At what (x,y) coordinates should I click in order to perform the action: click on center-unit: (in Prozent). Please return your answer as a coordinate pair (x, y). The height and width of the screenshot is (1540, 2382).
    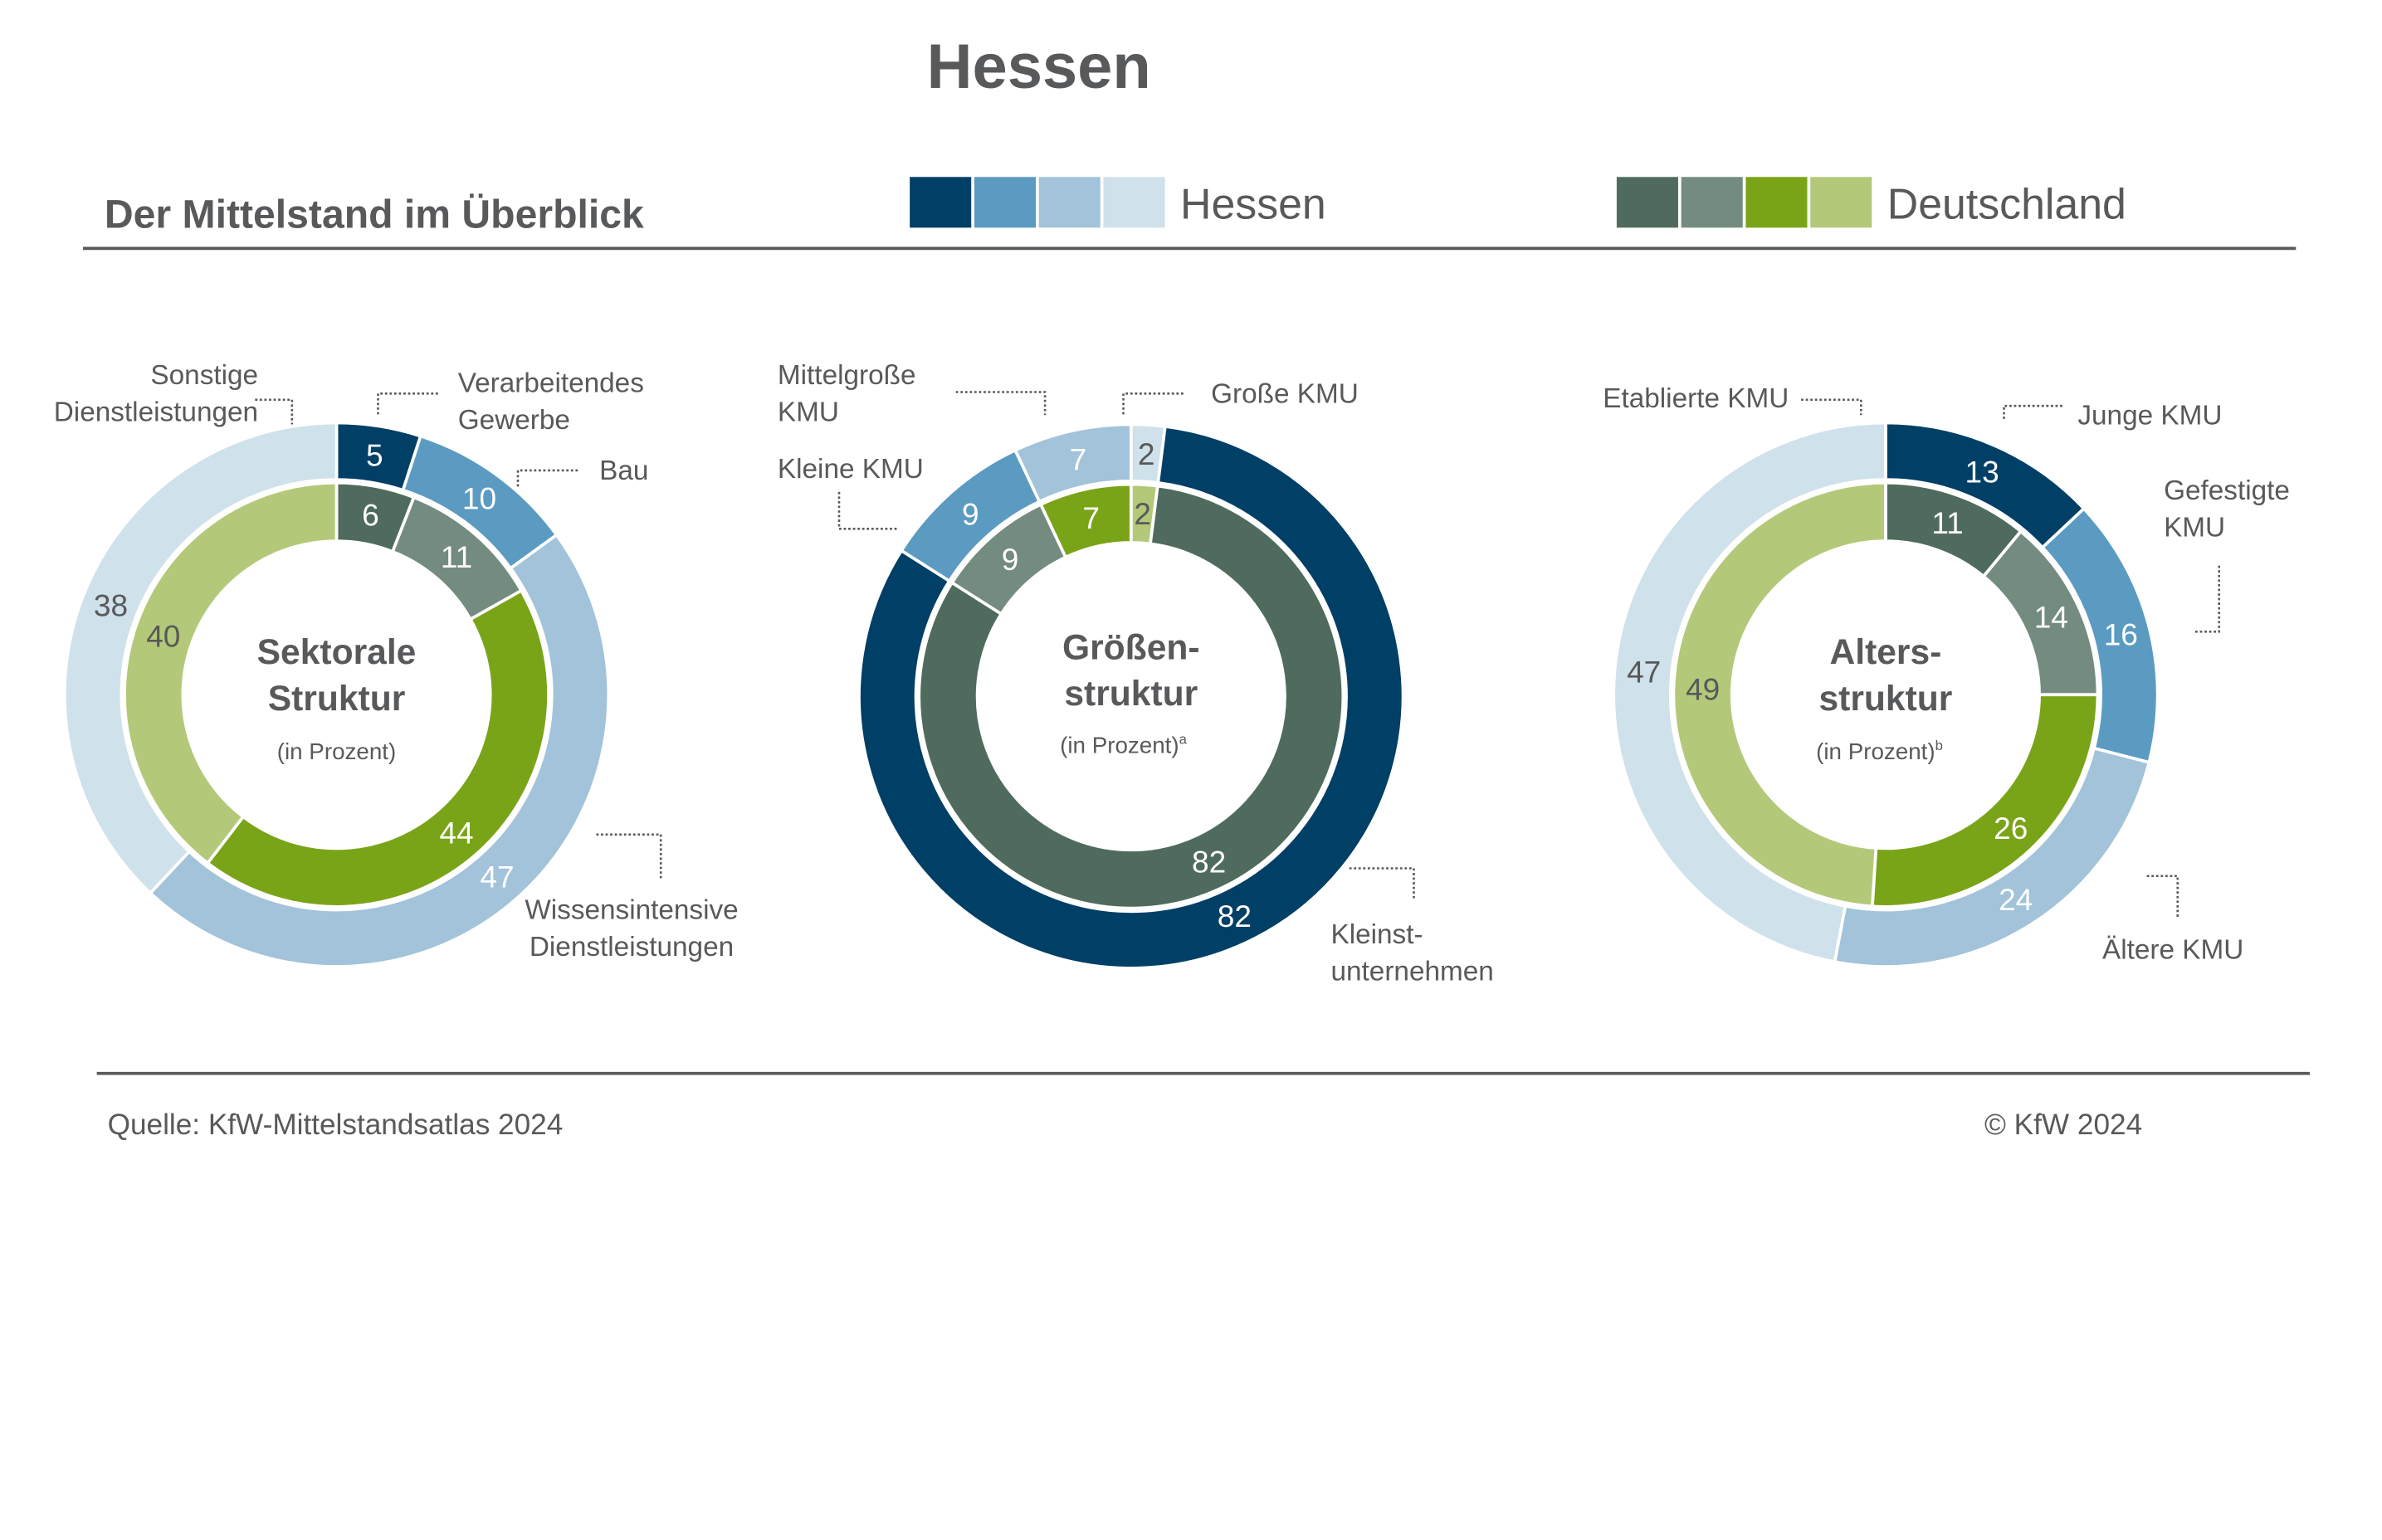
    Looking at the image, I should click on (337, 751).